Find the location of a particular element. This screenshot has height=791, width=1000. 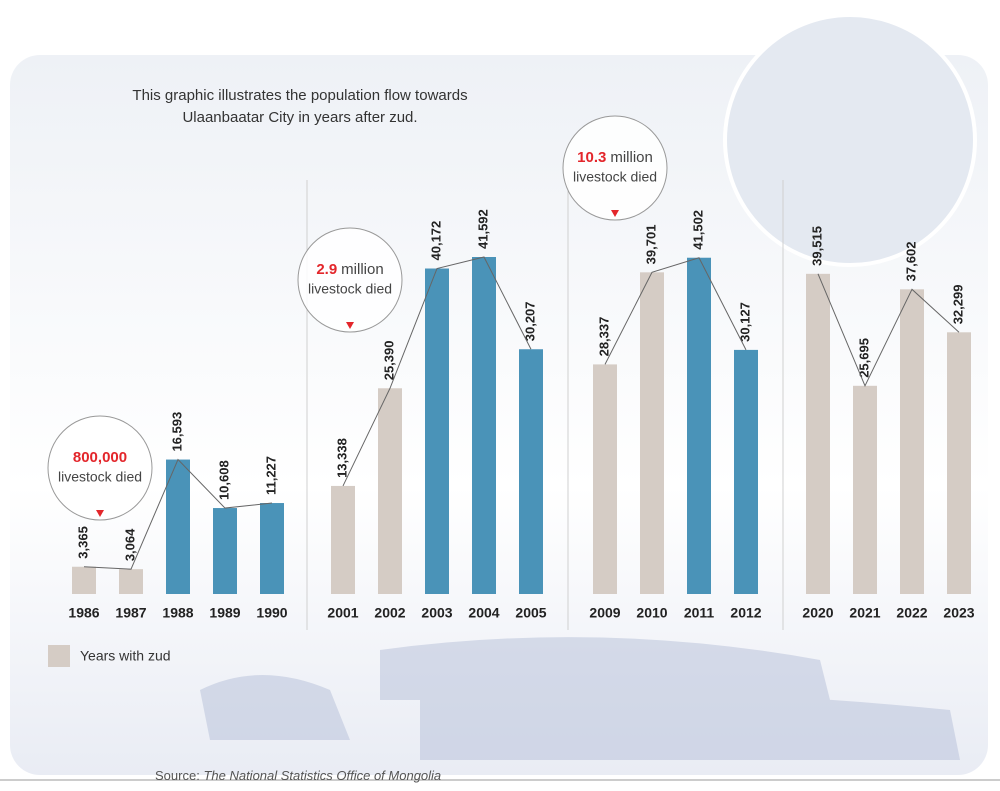

annotation-headline: 2.9 million is located at coordinates (349, 269).